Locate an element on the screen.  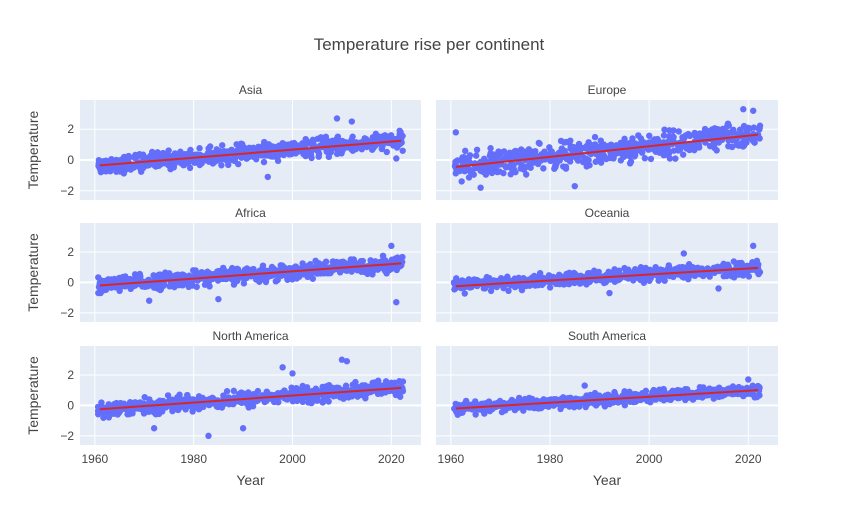
x-tick-label: 1980 is located at coordinates (193, 459).